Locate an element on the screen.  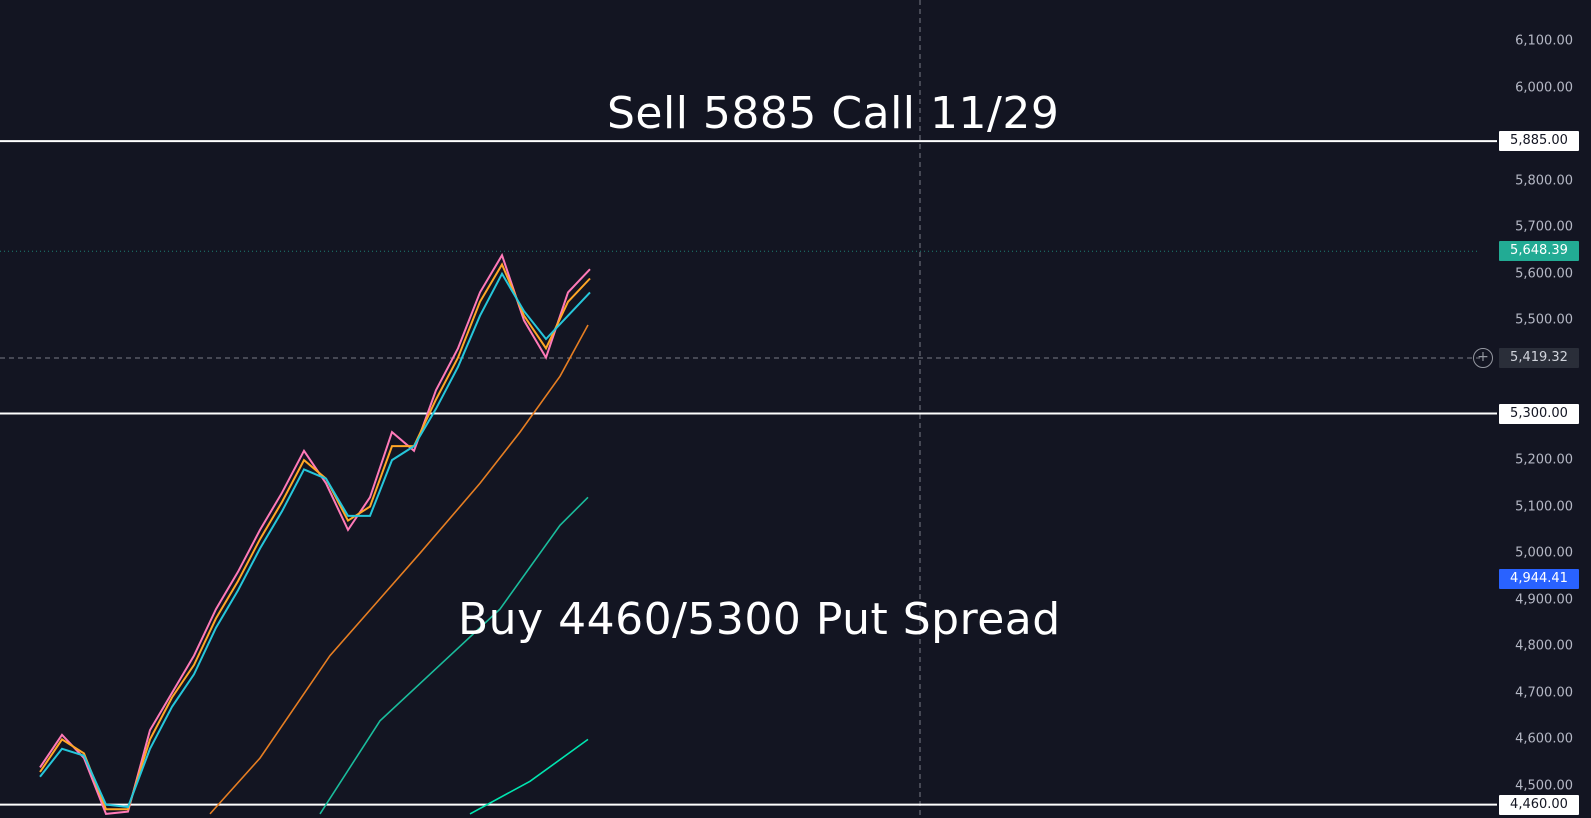
y-axis-tick: 5,700.00 is located at coordinates (1544, 227).